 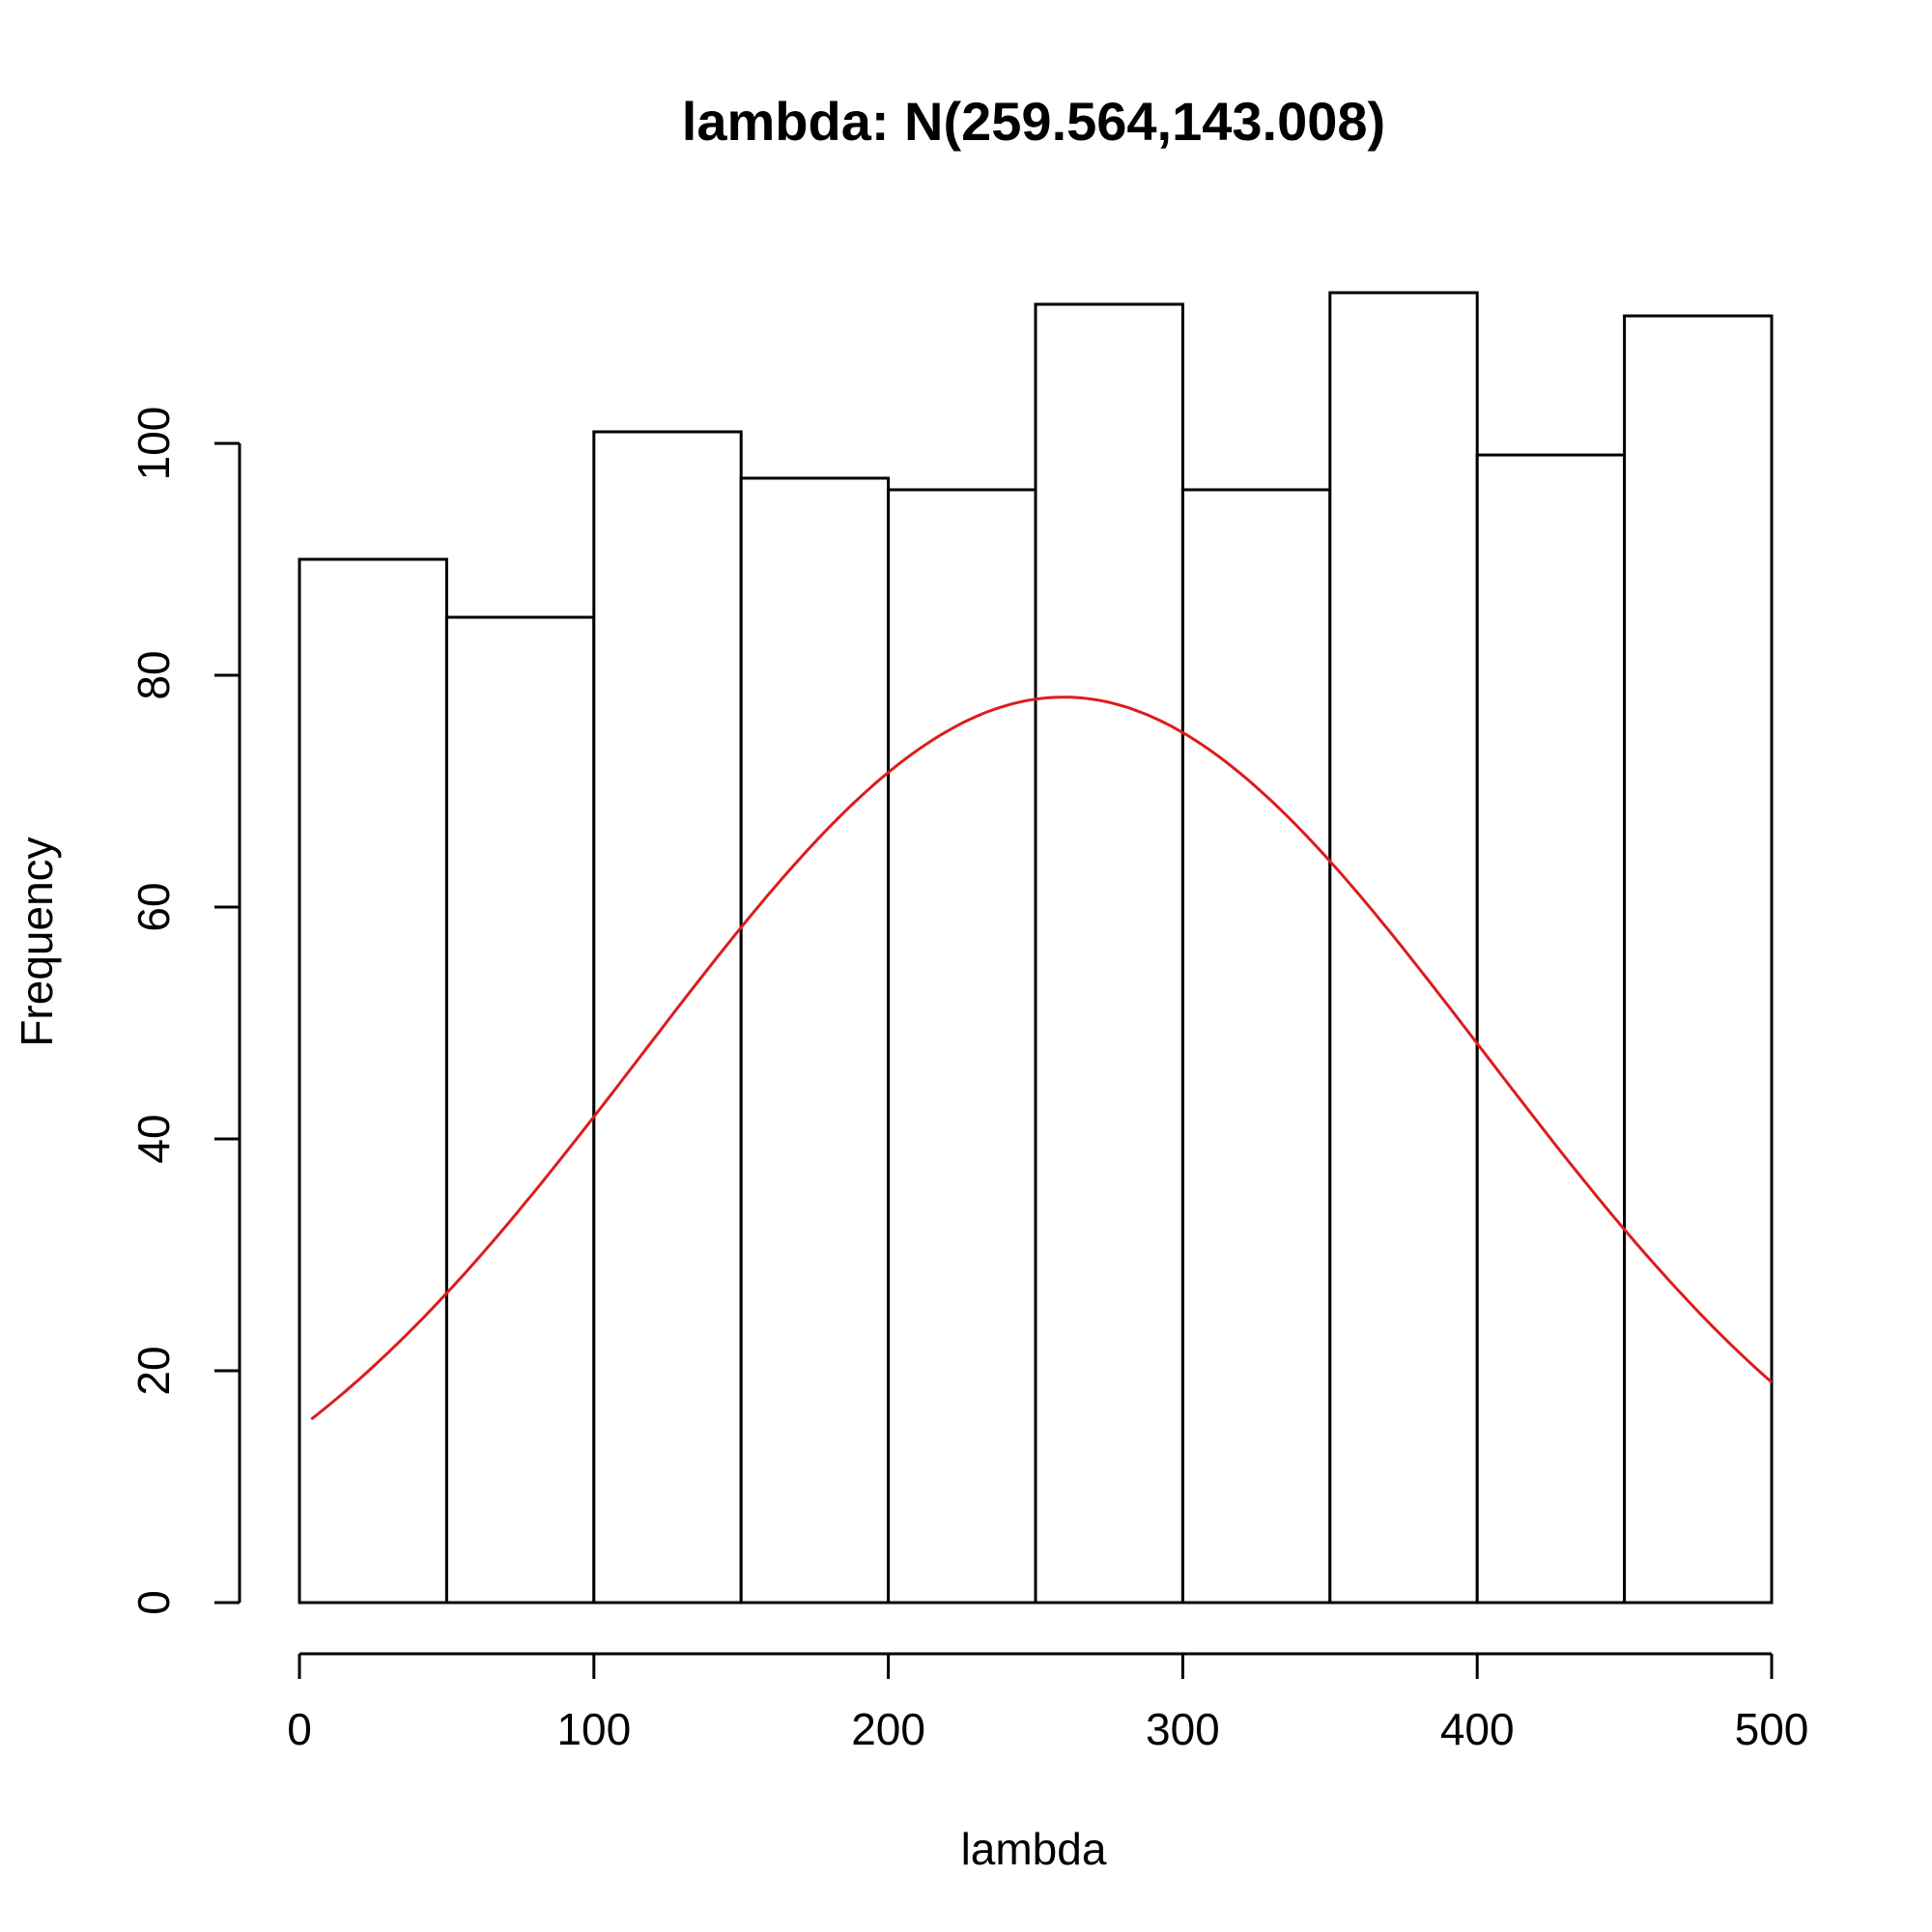 I want to click on x-tick-label: 100, so click(x=593, y=1729).